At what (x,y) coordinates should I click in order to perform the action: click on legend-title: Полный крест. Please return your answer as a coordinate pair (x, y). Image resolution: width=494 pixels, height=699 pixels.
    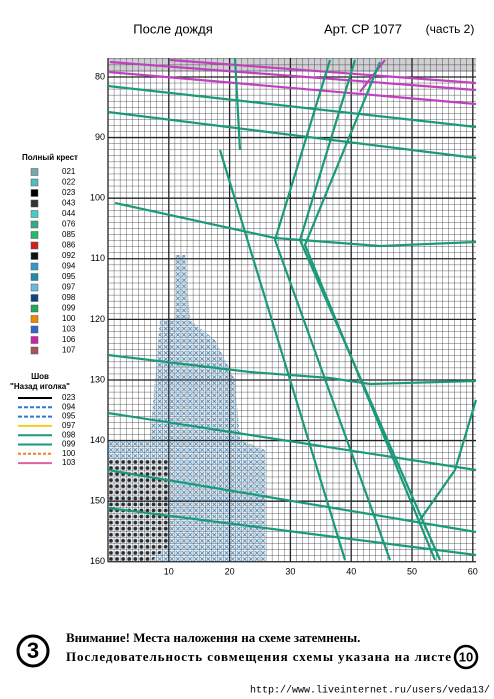
    Looking at the image, I should click on (50, 157).